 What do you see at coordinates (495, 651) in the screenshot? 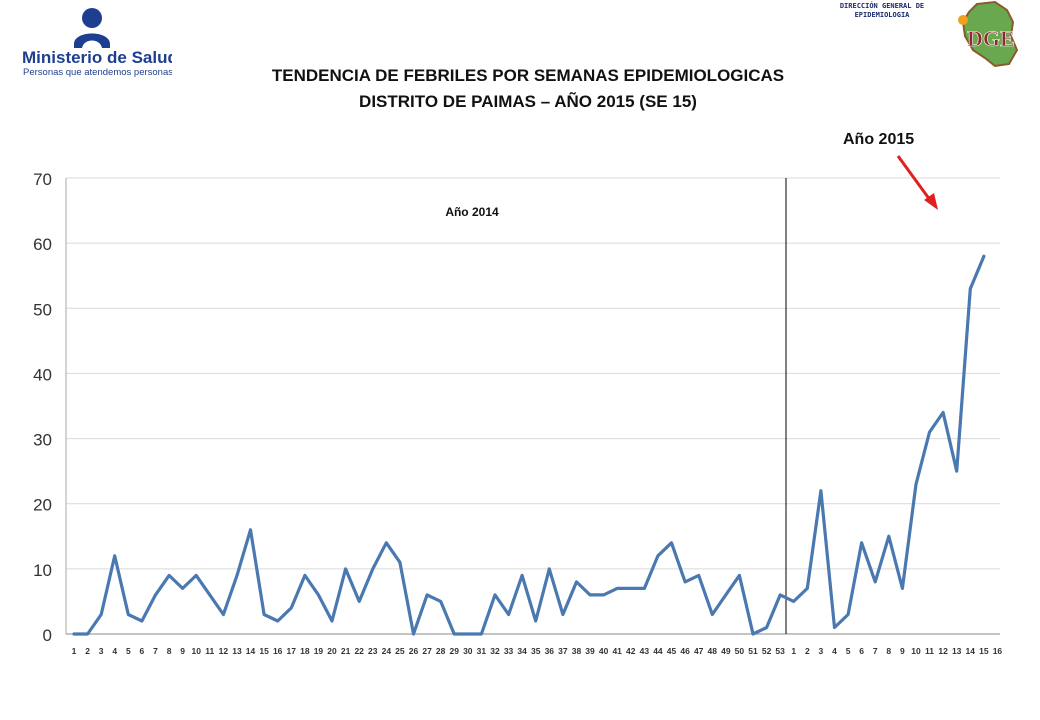
I see `x-tick-label: 32` at bounding box center [495, 651].